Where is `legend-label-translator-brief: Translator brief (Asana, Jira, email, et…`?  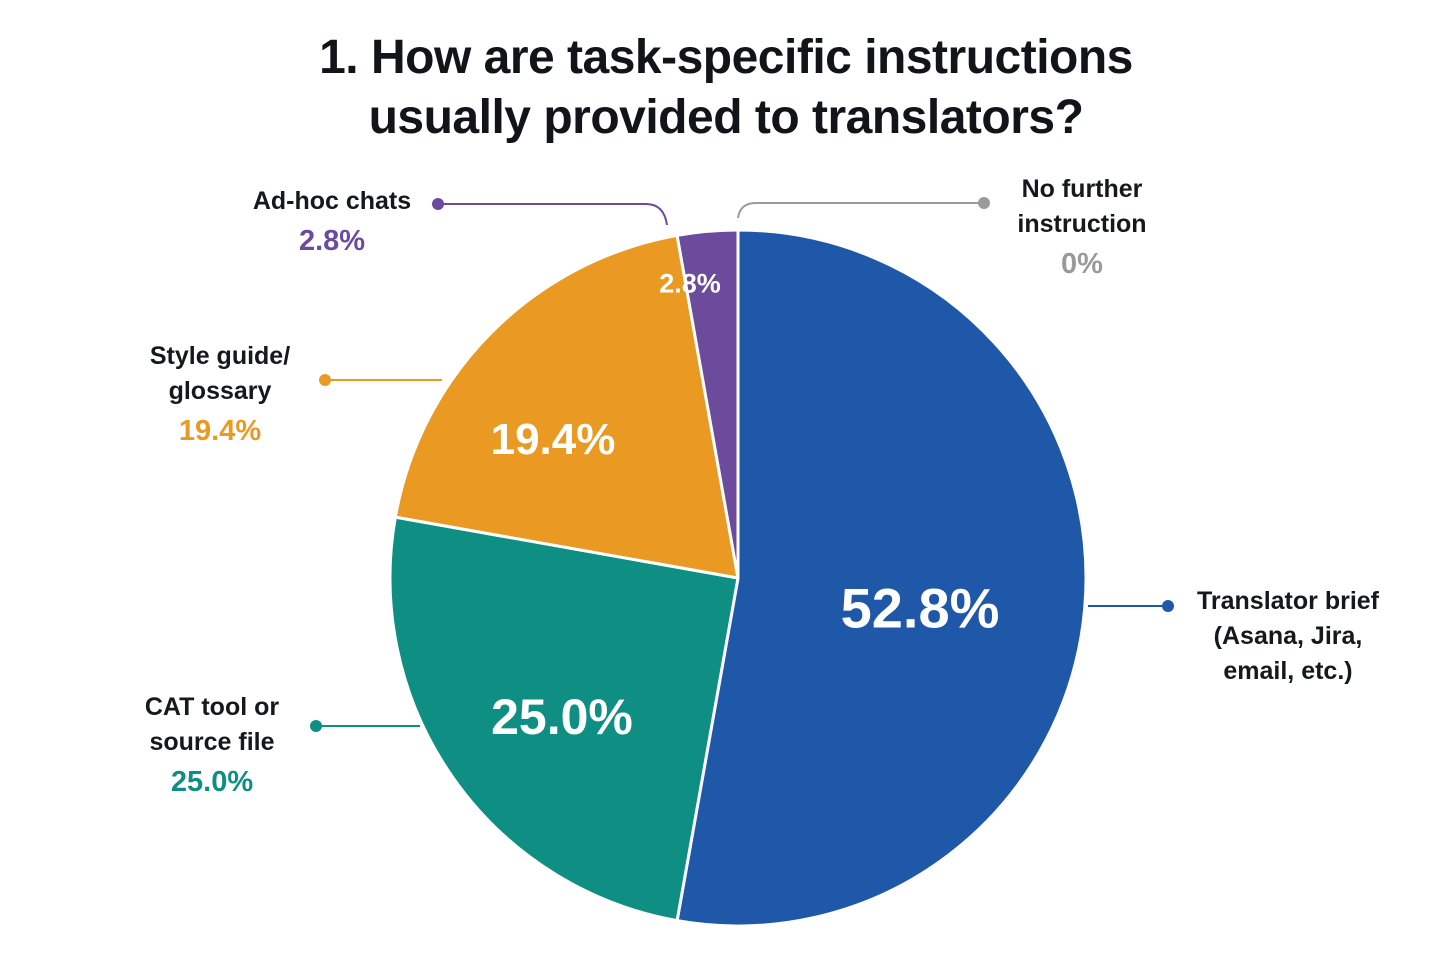
legend-label-translator-brief: Translator brief (Asana, Jira, email, et… is located at coordinates (1288, 636).